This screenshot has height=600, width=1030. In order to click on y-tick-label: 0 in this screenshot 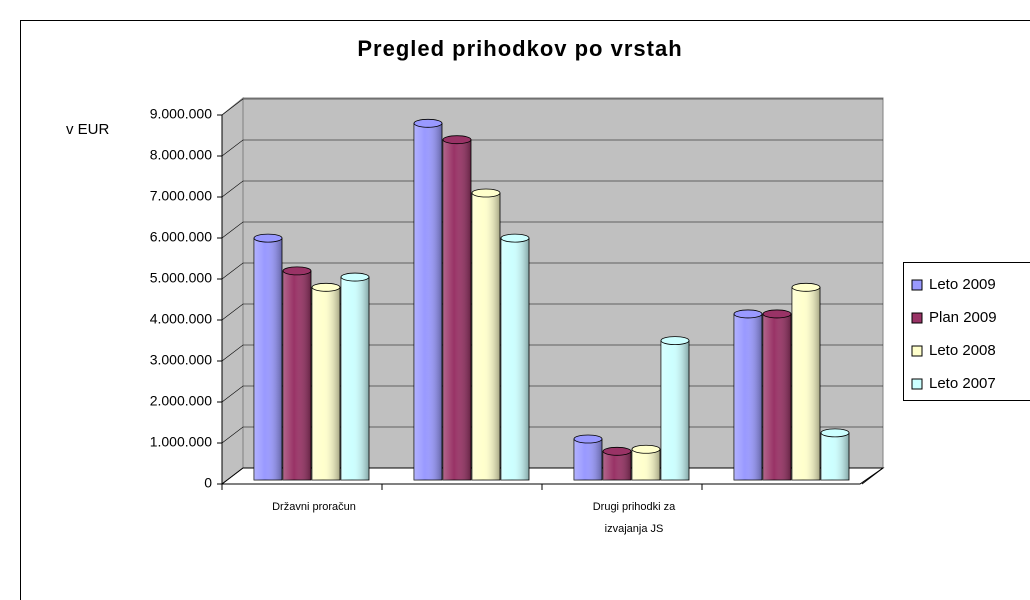, I will do `click(208, 483)`.